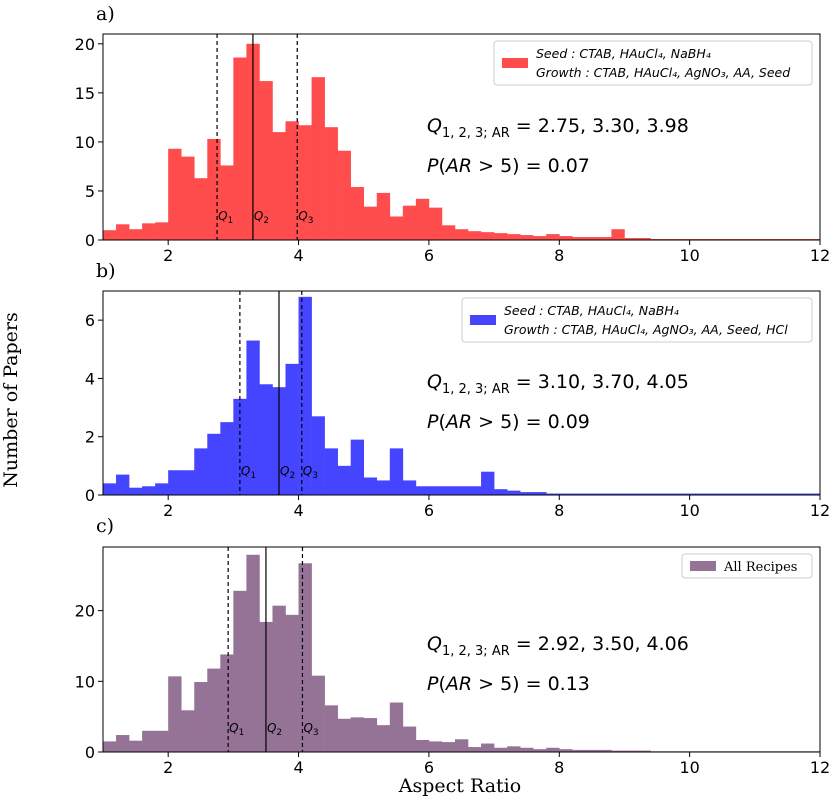 The height and width of the screenshot is (798, 831). What do you see at coordinates (820, 767) in the screenshot?
I see `x-tick-label: 12` at bounding box center [820, 767].